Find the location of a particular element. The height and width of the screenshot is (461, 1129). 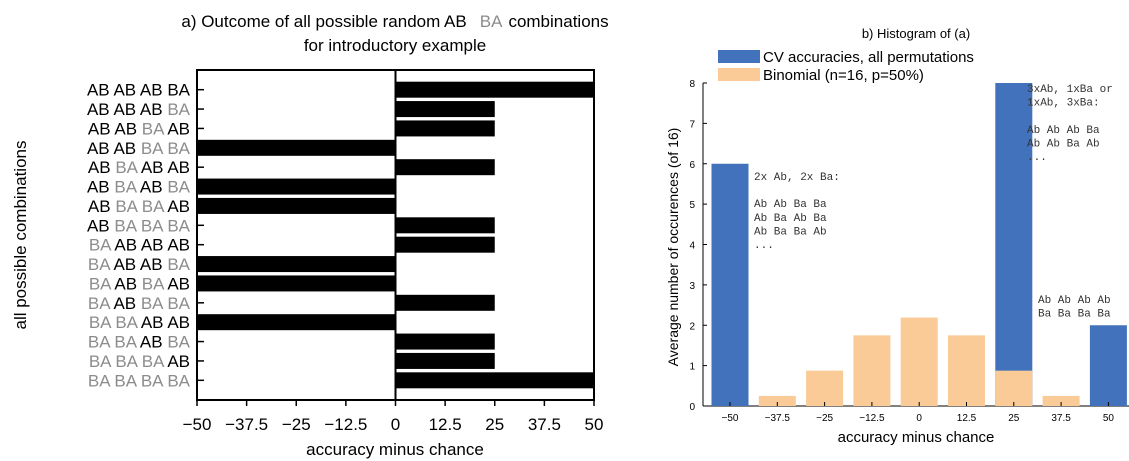

panel-a-row-label: AB AB BA BA is located at coordinates (139, 148).